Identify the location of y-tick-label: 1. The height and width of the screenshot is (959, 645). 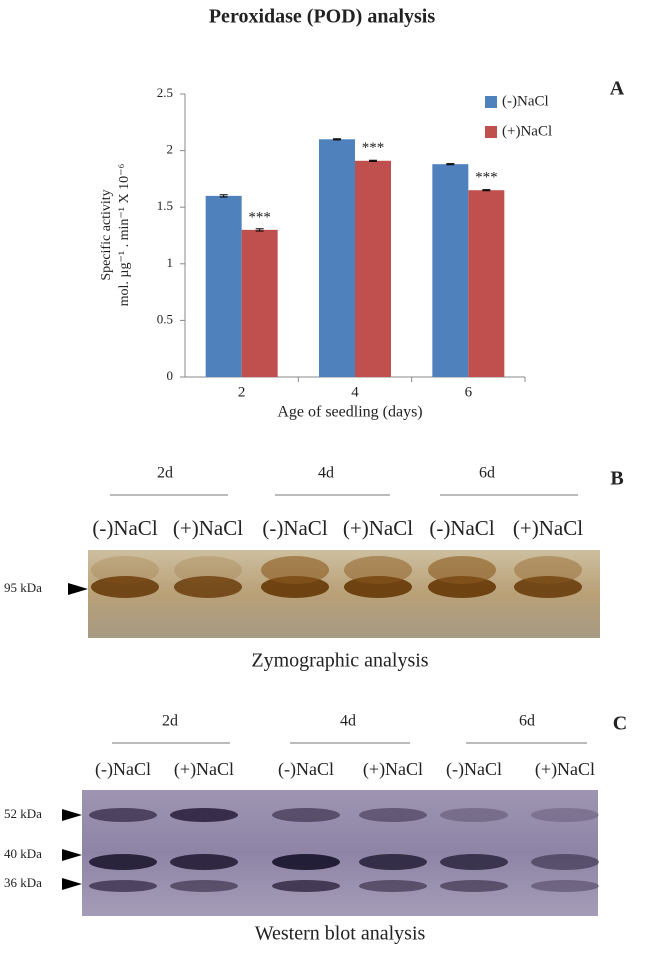
(170, 262).